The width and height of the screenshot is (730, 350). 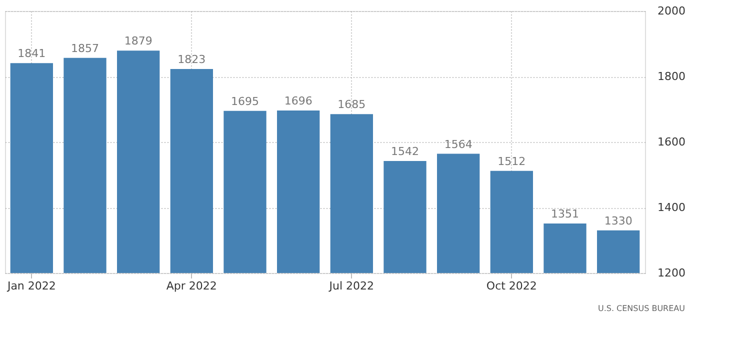 I want to click on y-tick-label: 2000, so click(x=672, y=11).